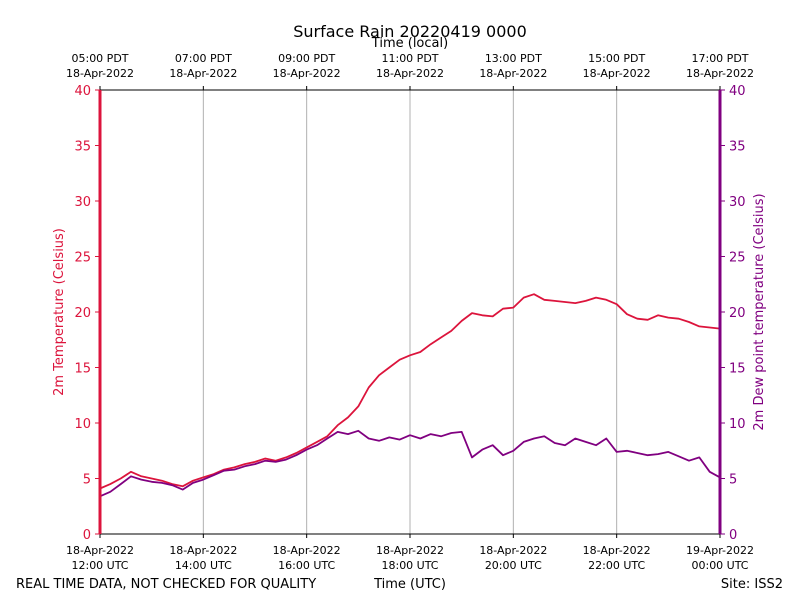 This screenshot has height=600, width=800. Describe the element at coordinates (737, 369) in the screenshot. I see `y-tick-label-right: 15` at that location.